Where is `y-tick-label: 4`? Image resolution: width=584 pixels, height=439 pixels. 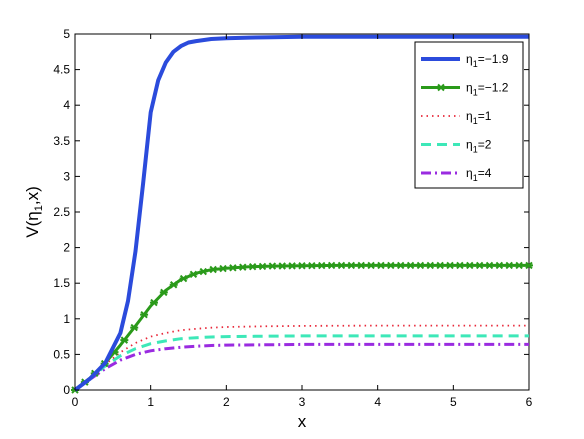
y-tick-label: 4 is located at coordinates (66, 105).